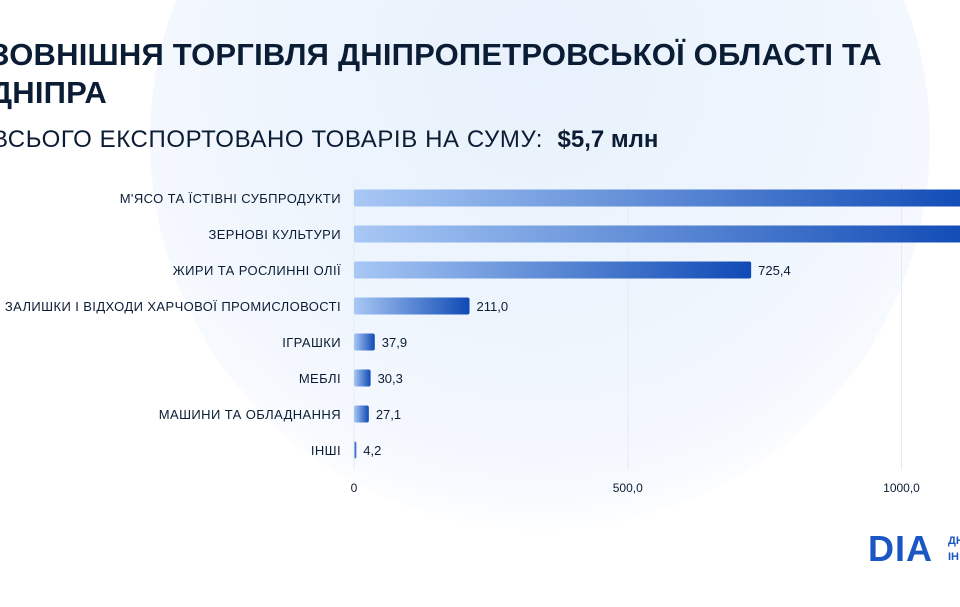 The height and width of the screenshot is (607, 960). I want to click on export-total-value: $5,7 млн, so click(608, 139).